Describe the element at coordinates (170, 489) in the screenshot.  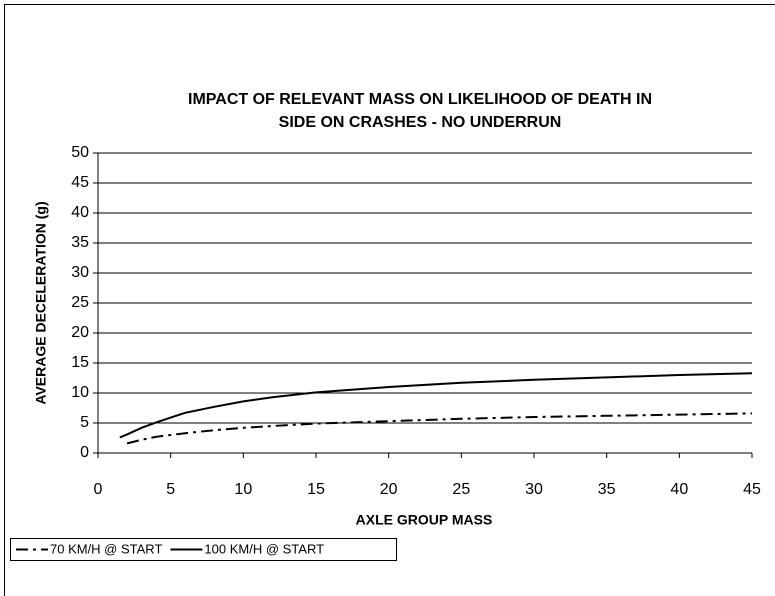
I see `x-tick-label: 5` at that location.